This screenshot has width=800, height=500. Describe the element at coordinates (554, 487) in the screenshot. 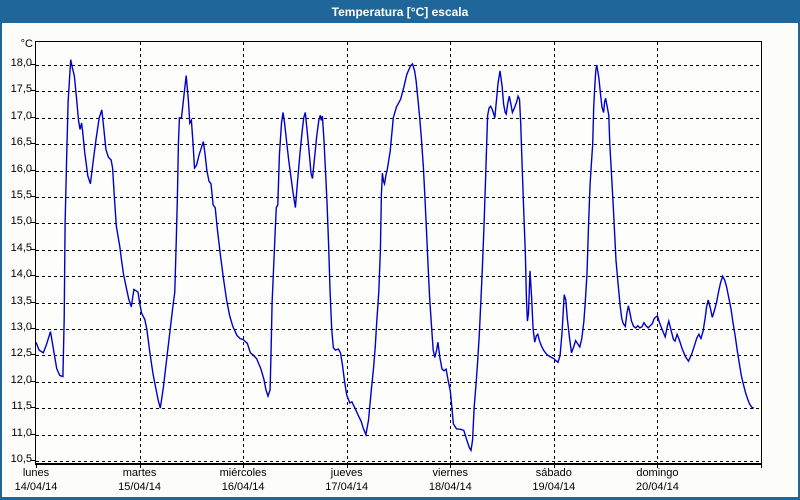

I see `x-tick-date-label: 19/04/14` at that location.